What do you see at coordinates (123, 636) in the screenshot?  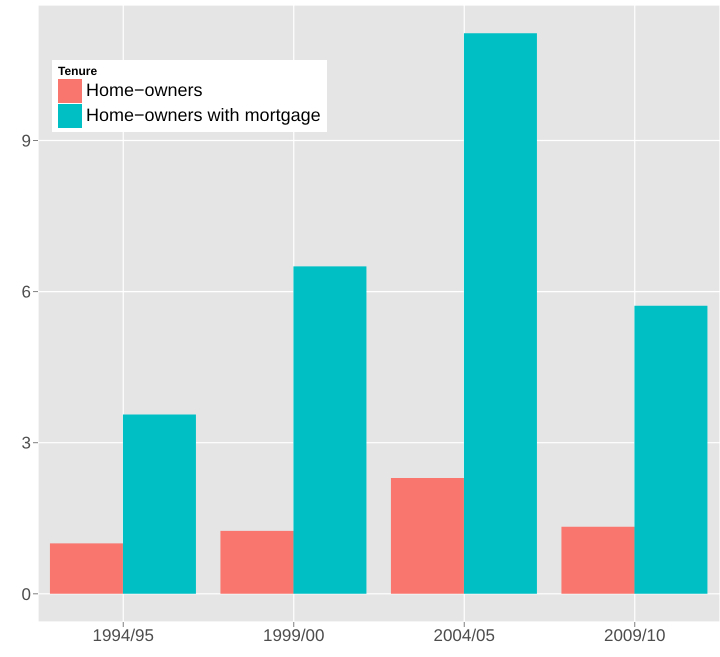 I see `x-tick-label: 1994/95` at bounding box center [123, 636].